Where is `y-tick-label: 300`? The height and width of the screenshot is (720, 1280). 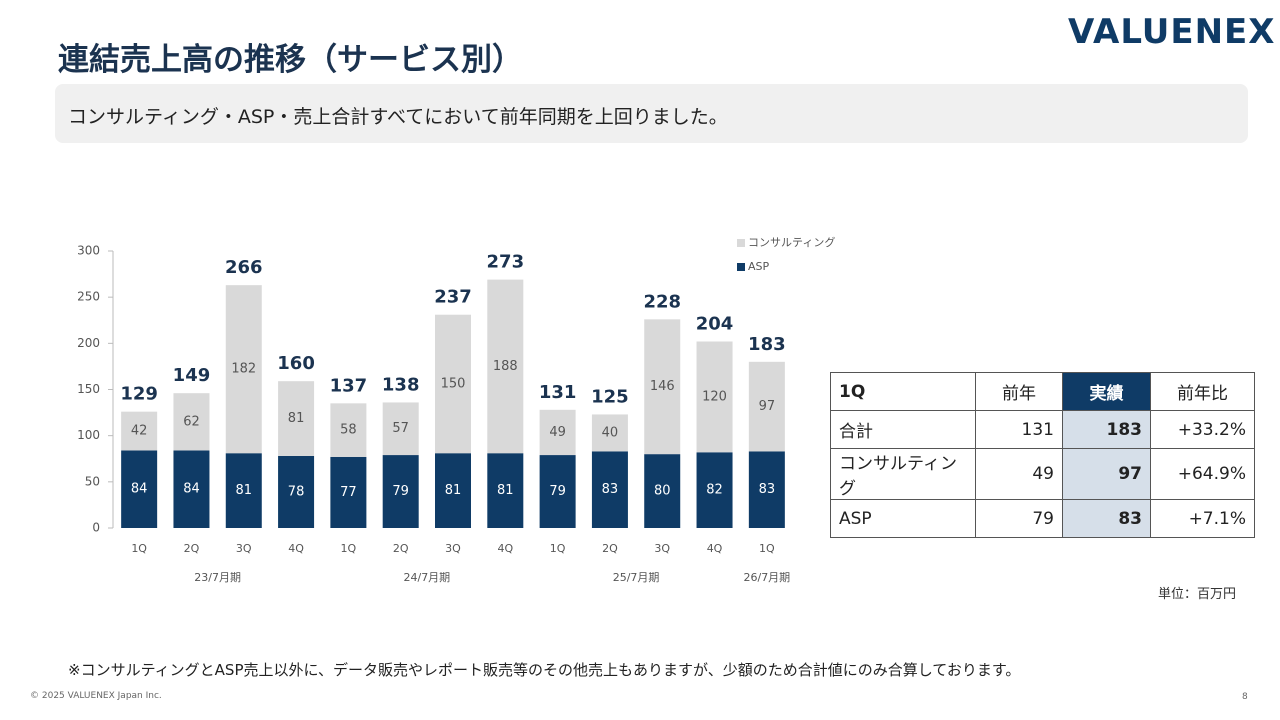
y-tick-label: 300 is located at coordinates (88, 251).